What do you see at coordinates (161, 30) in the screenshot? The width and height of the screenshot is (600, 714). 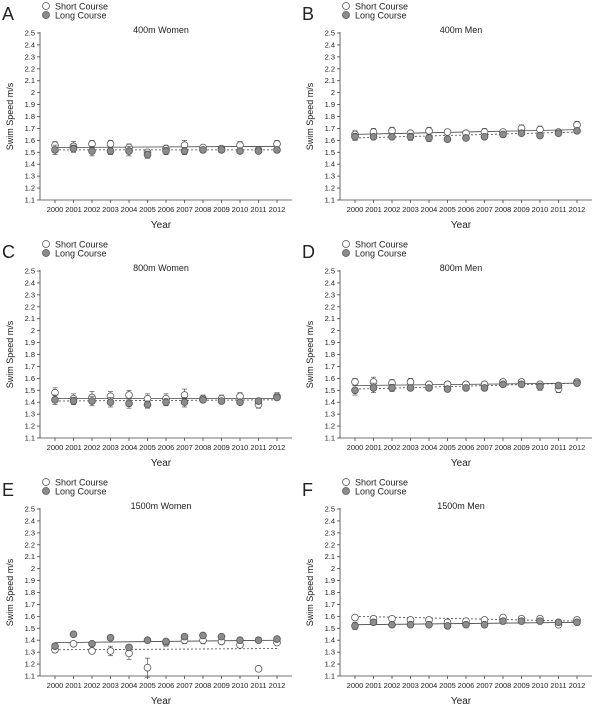 I see `chart-title: 400m Women` at bounding box center [161, 30].